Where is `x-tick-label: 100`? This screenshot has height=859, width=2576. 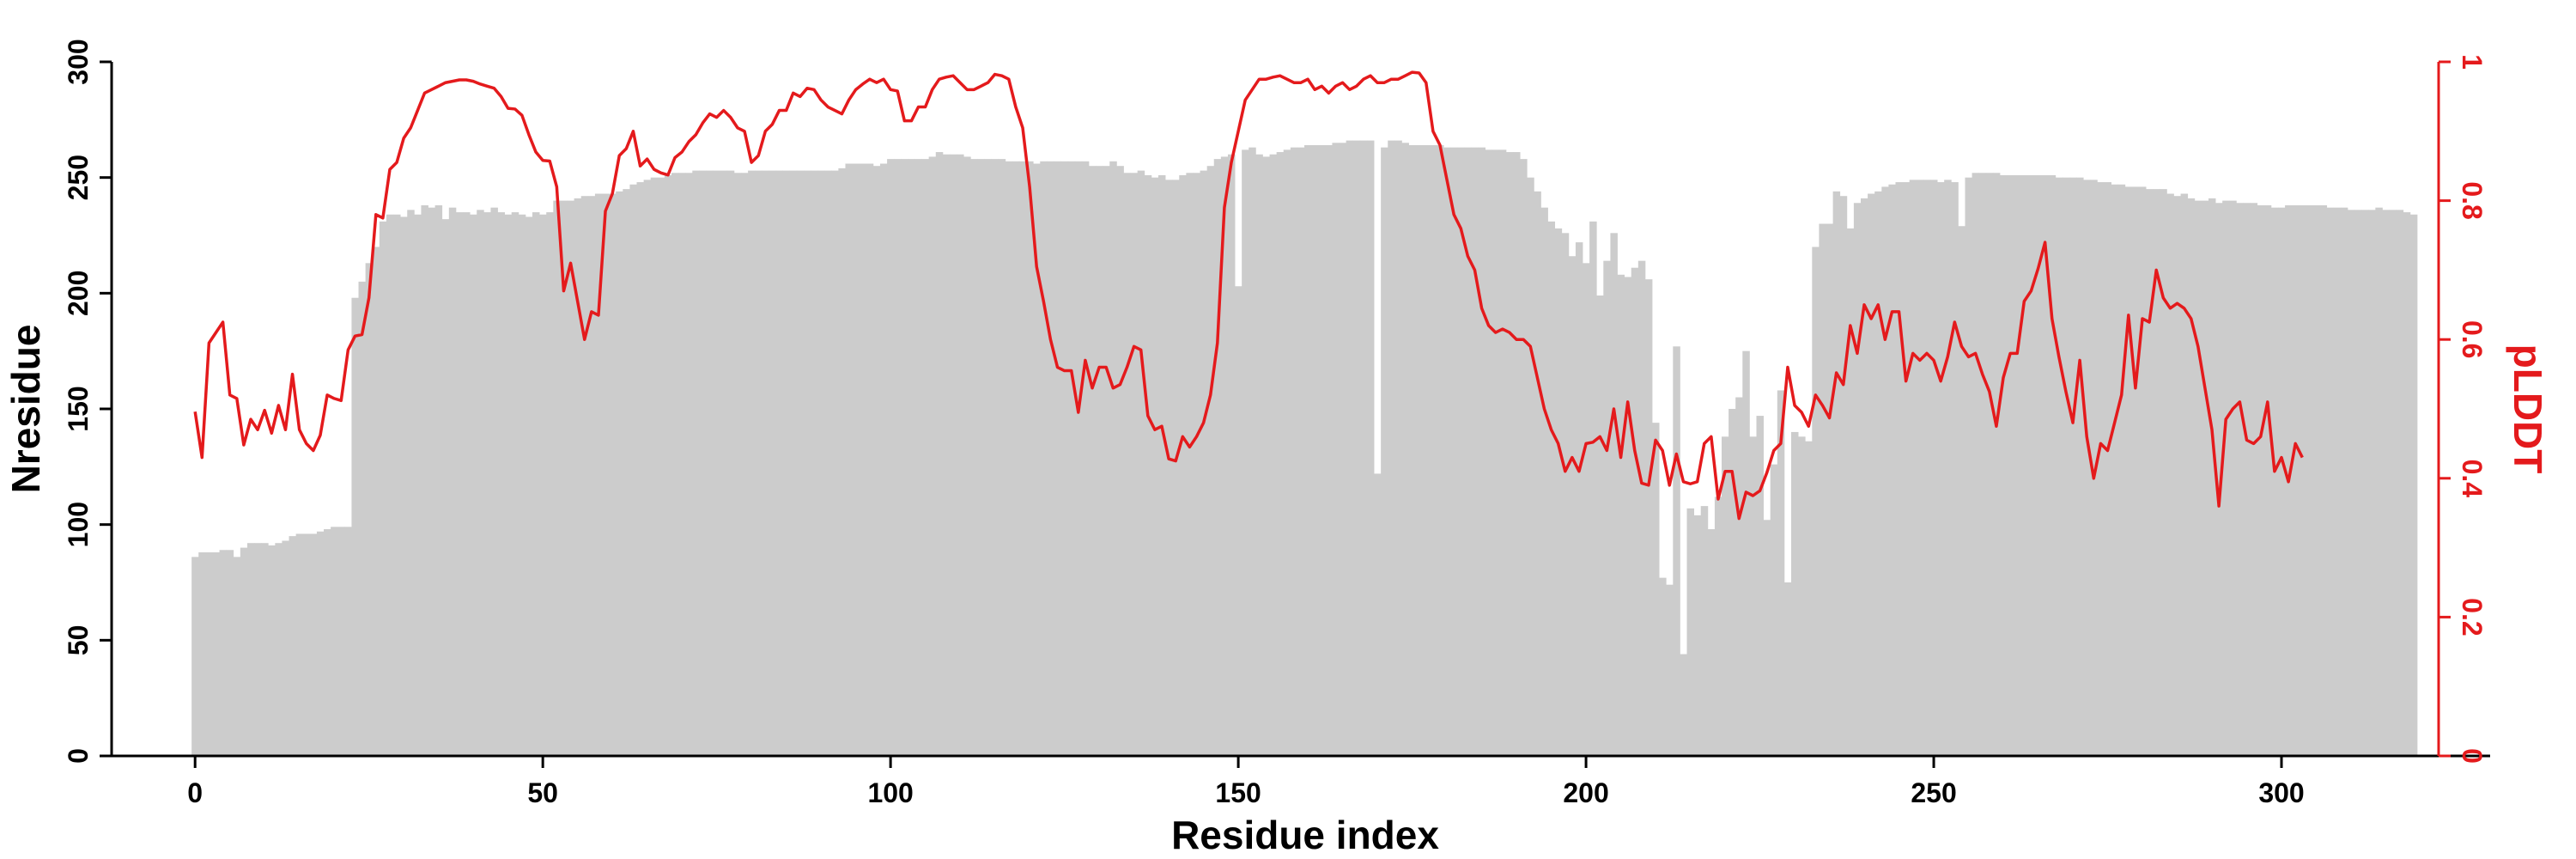
x-tick-label: 100 is located at coordinates (890, 793).